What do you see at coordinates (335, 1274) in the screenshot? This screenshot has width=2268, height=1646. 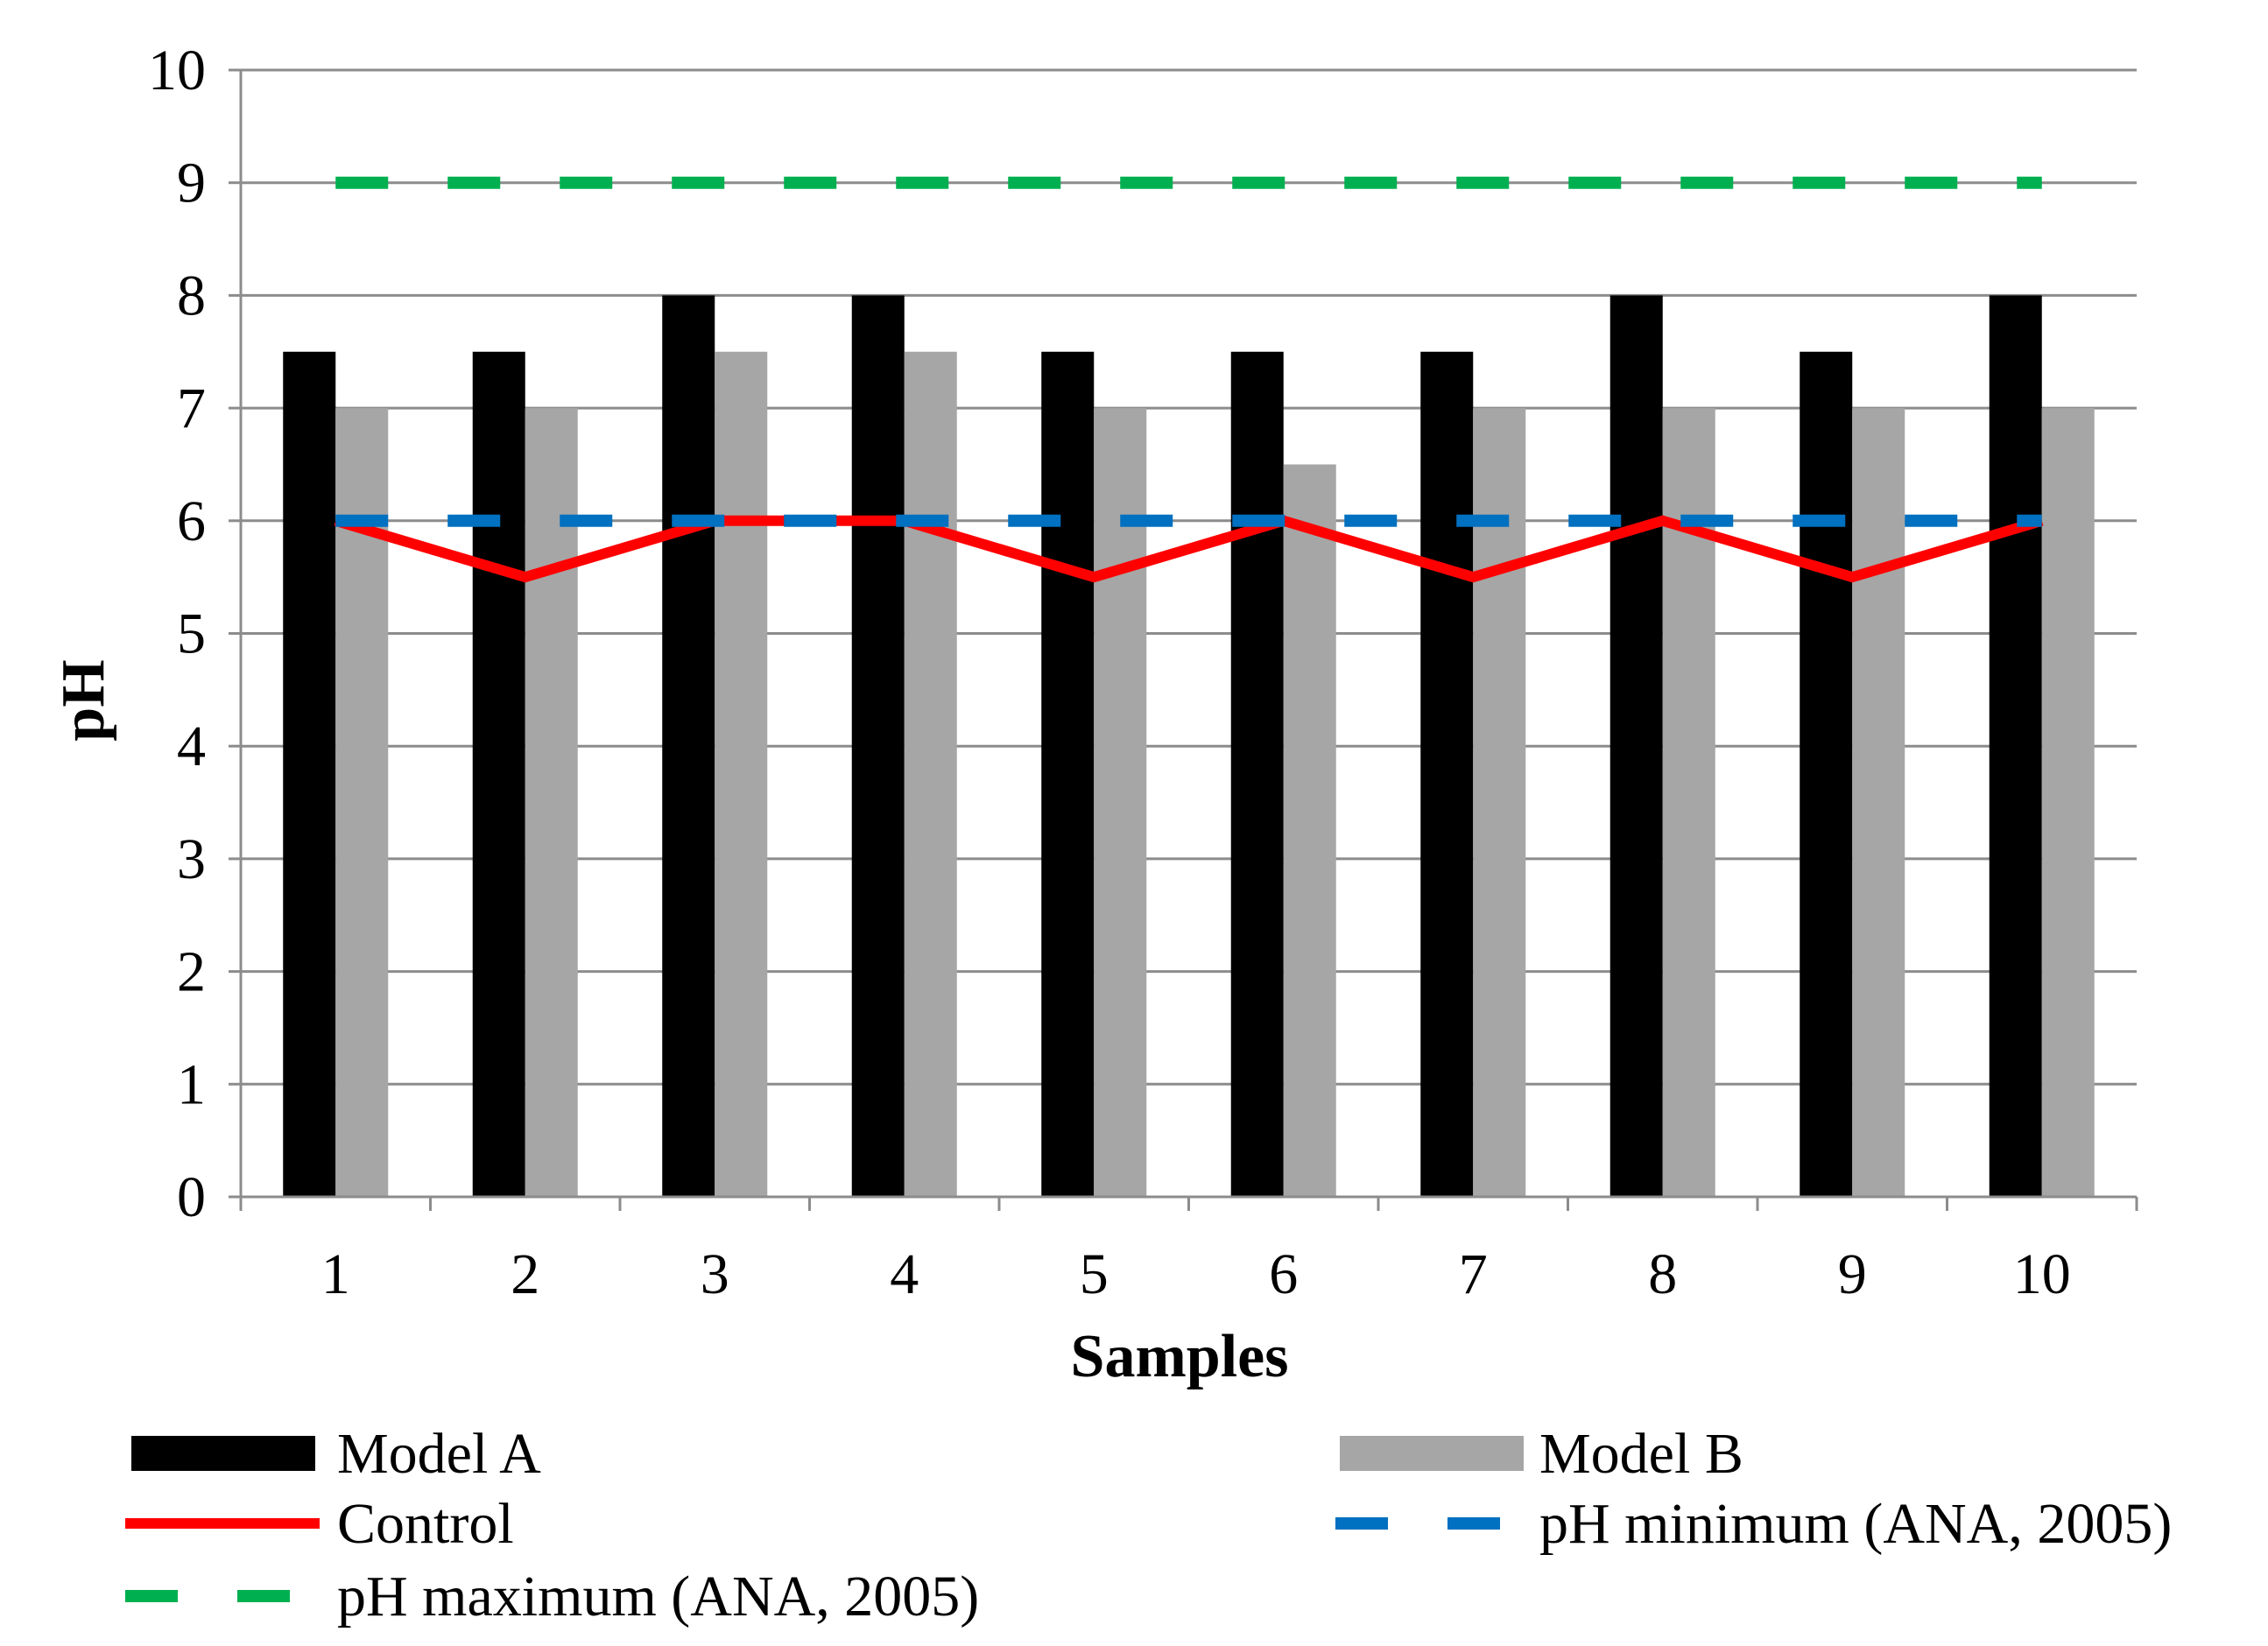 I see `x-tick-label: 1` at bounding box center [335, 1274].